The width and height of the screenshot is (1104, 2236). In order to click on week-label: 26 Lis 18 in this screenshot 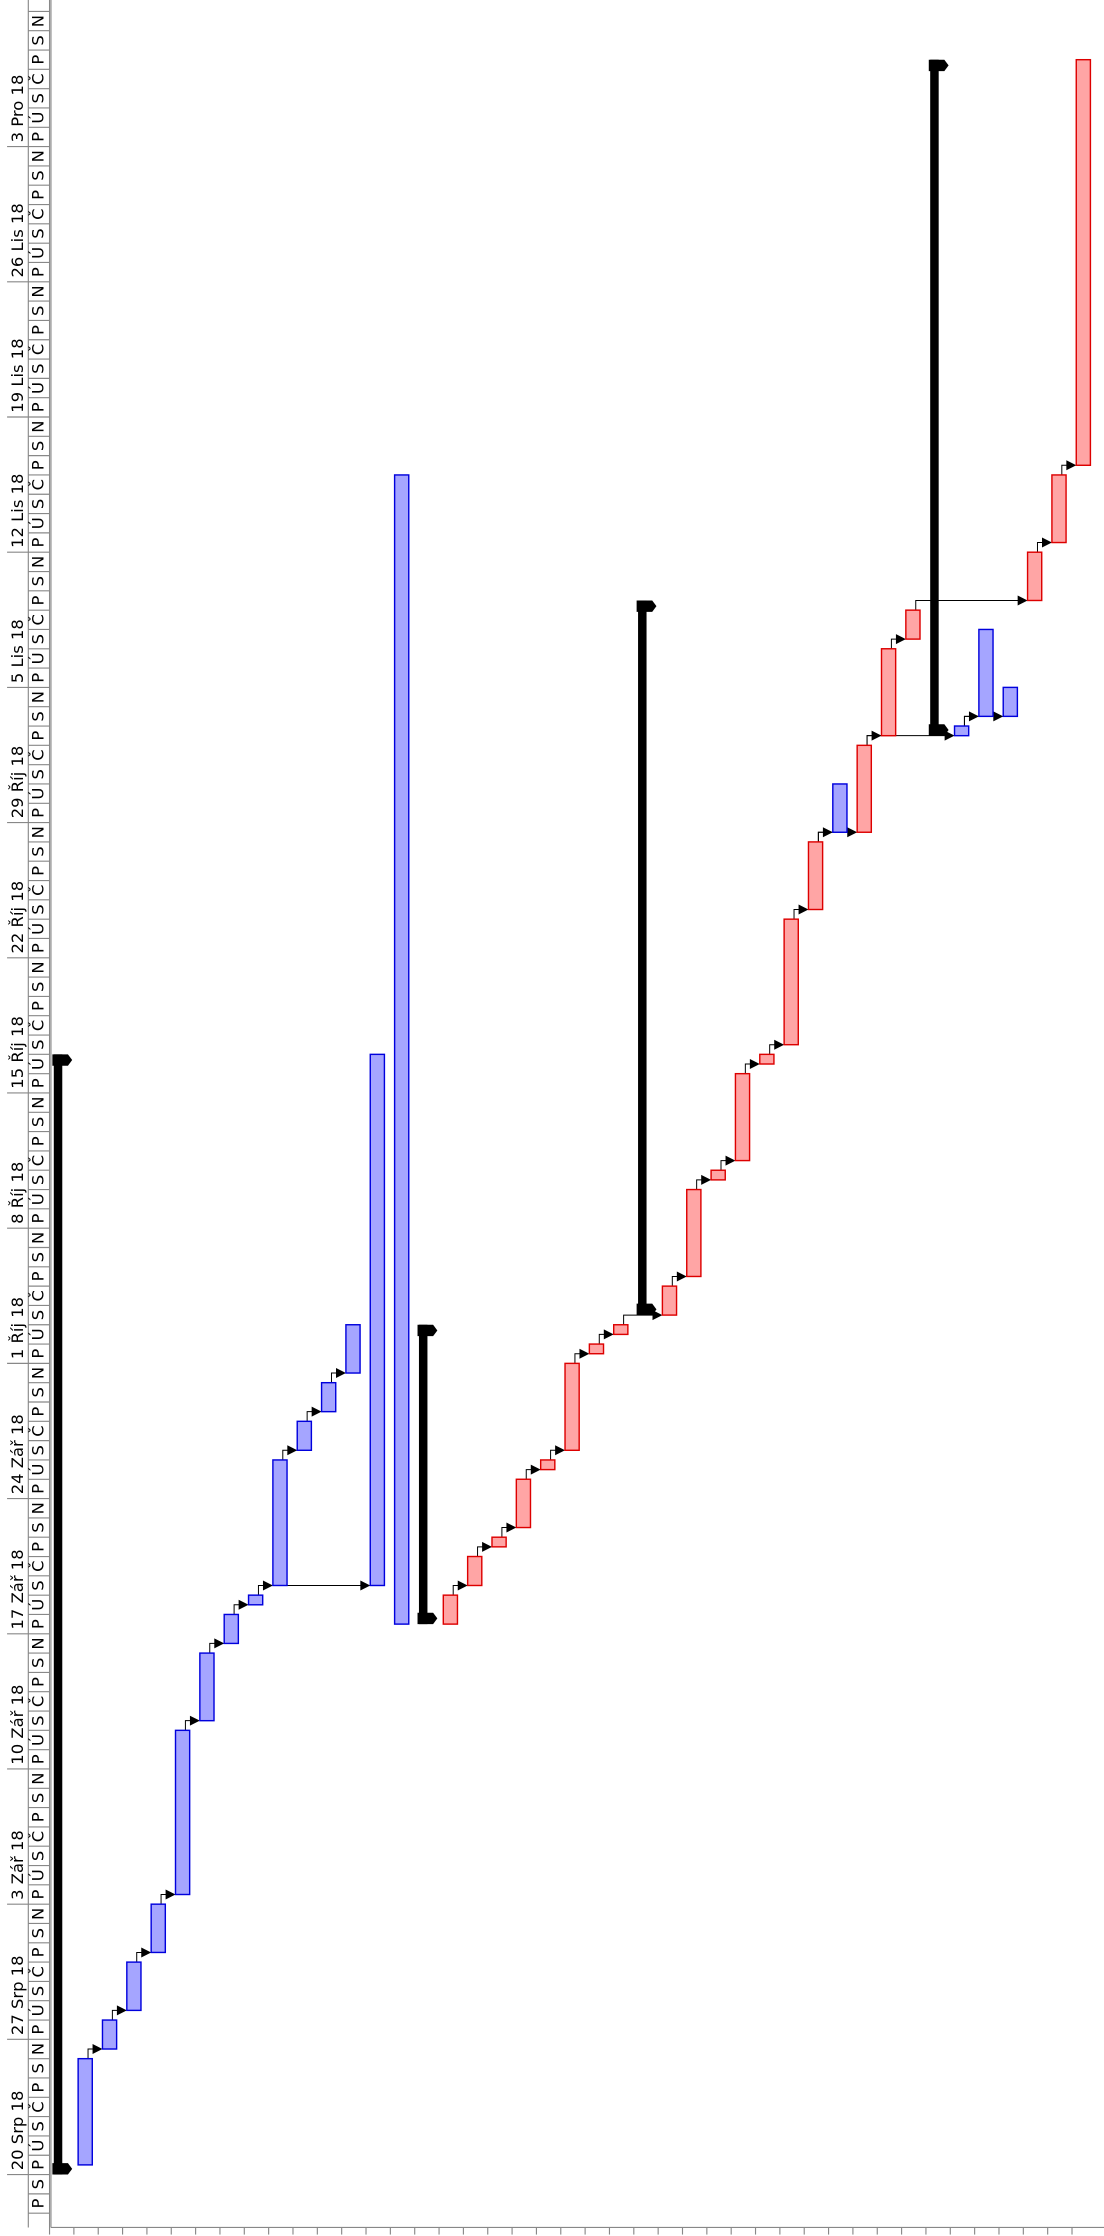, I will do `click(17, 240)`.